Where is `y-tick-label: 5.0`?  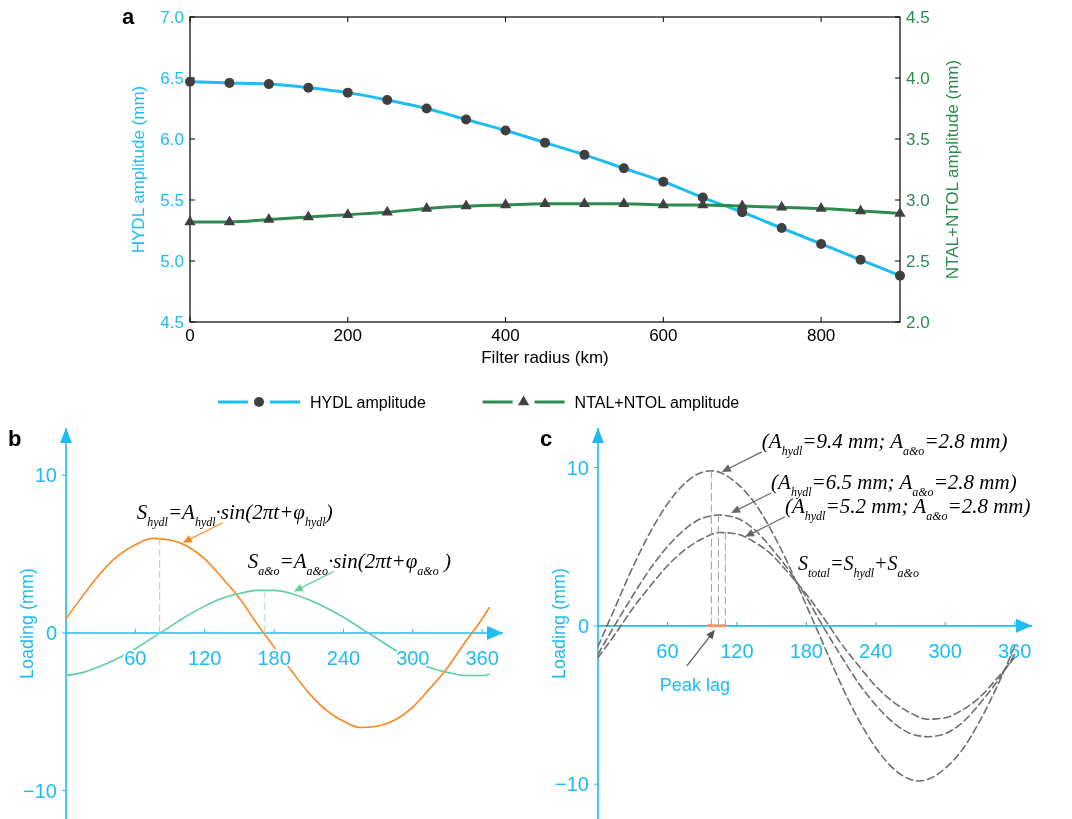 y-tick-label: 5.0 is located at coordinates (172, 261).